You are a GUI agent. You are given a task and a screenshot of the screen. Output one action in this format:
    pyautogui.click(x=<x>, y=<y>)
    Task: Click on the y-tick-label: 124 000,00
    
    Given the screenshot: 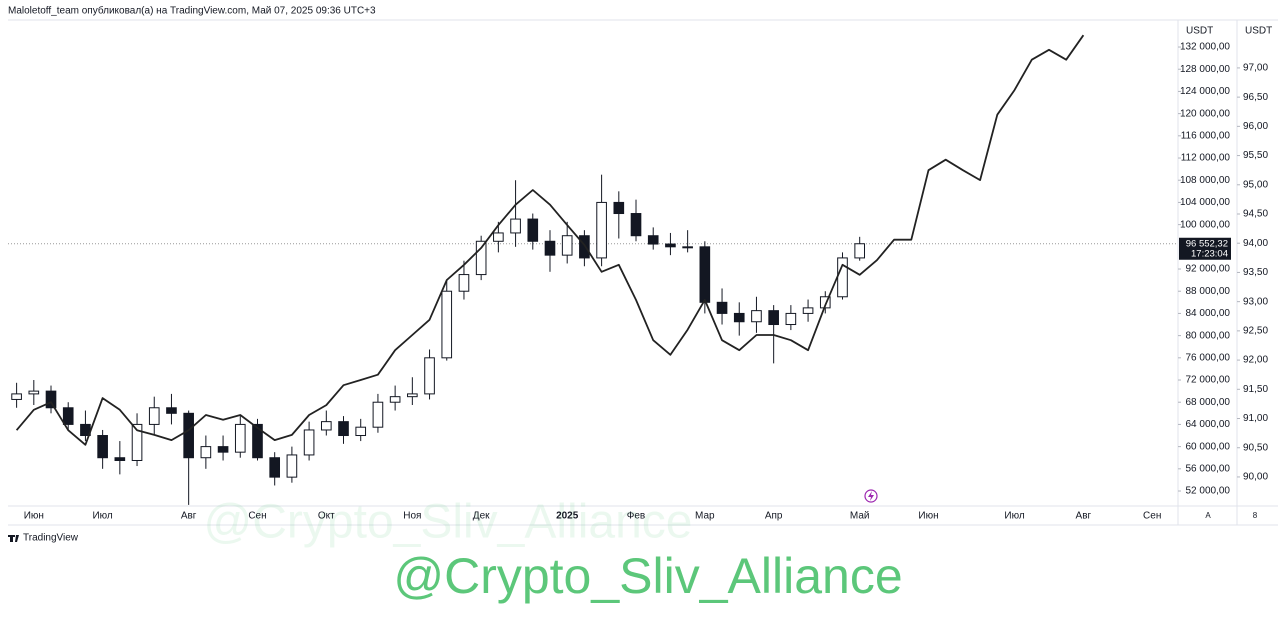 What is the action you would take?
    pyautogui.click(x=1205, y=91)
    